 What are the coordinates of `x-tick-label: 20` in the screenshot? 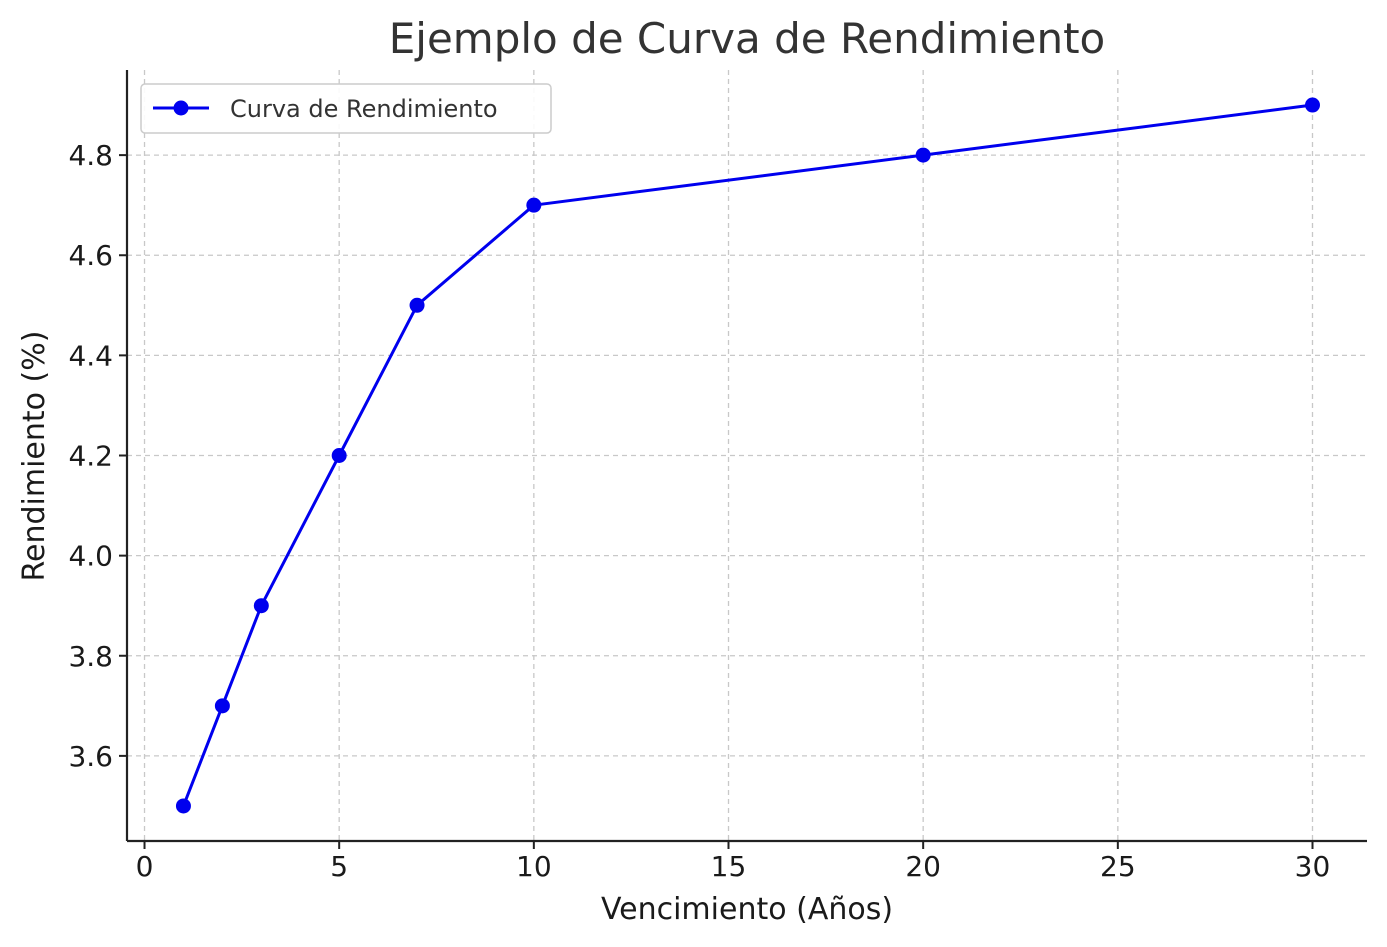 It's located at (923, 866).